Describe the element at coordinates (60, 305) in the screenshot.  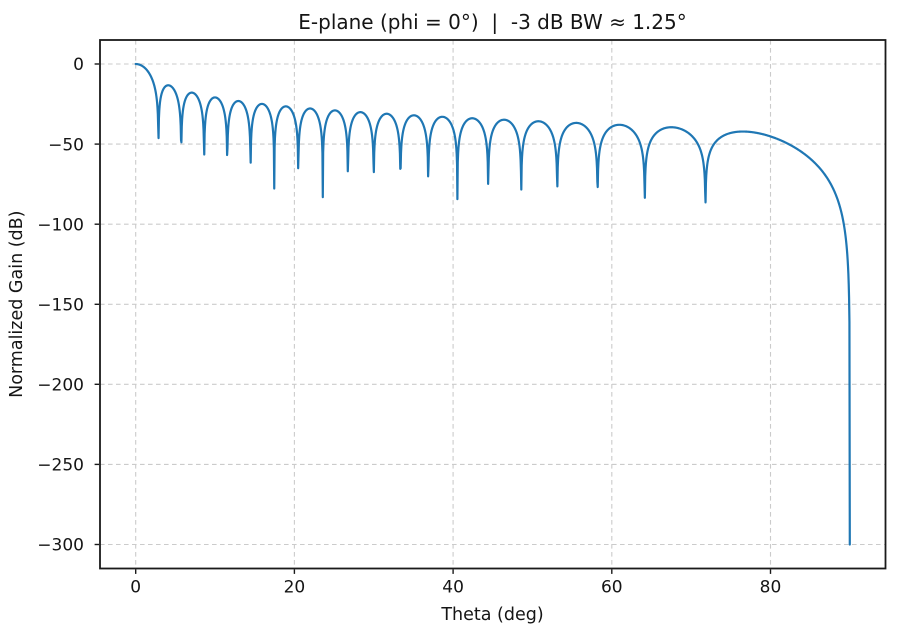
I see `y-tick-label: −150` at that location.